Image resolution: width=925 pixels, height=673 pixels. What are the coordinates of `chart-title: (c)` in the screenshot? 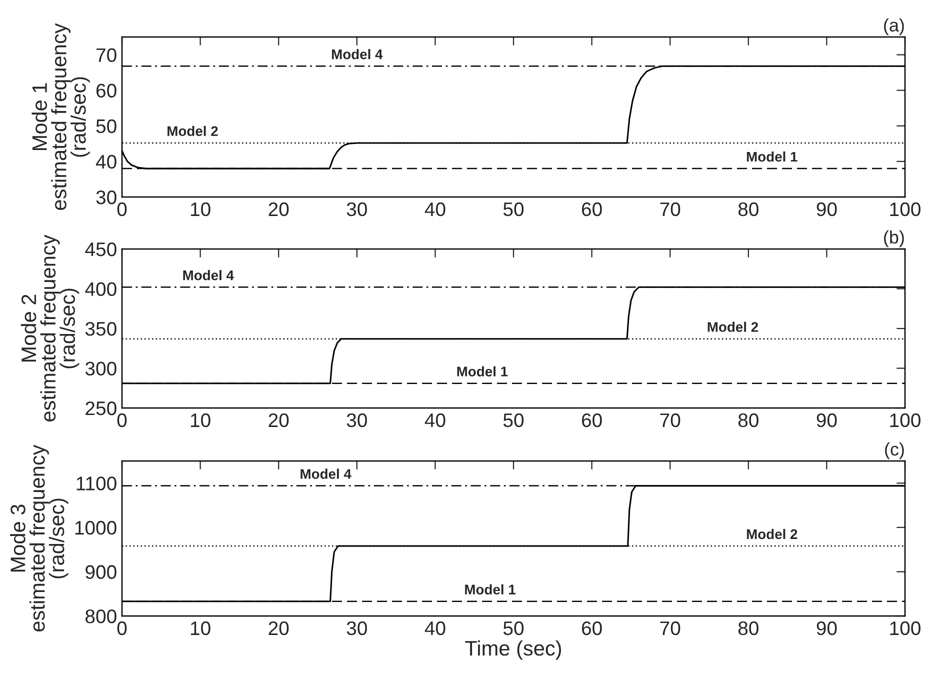 It's located at (894, 451).